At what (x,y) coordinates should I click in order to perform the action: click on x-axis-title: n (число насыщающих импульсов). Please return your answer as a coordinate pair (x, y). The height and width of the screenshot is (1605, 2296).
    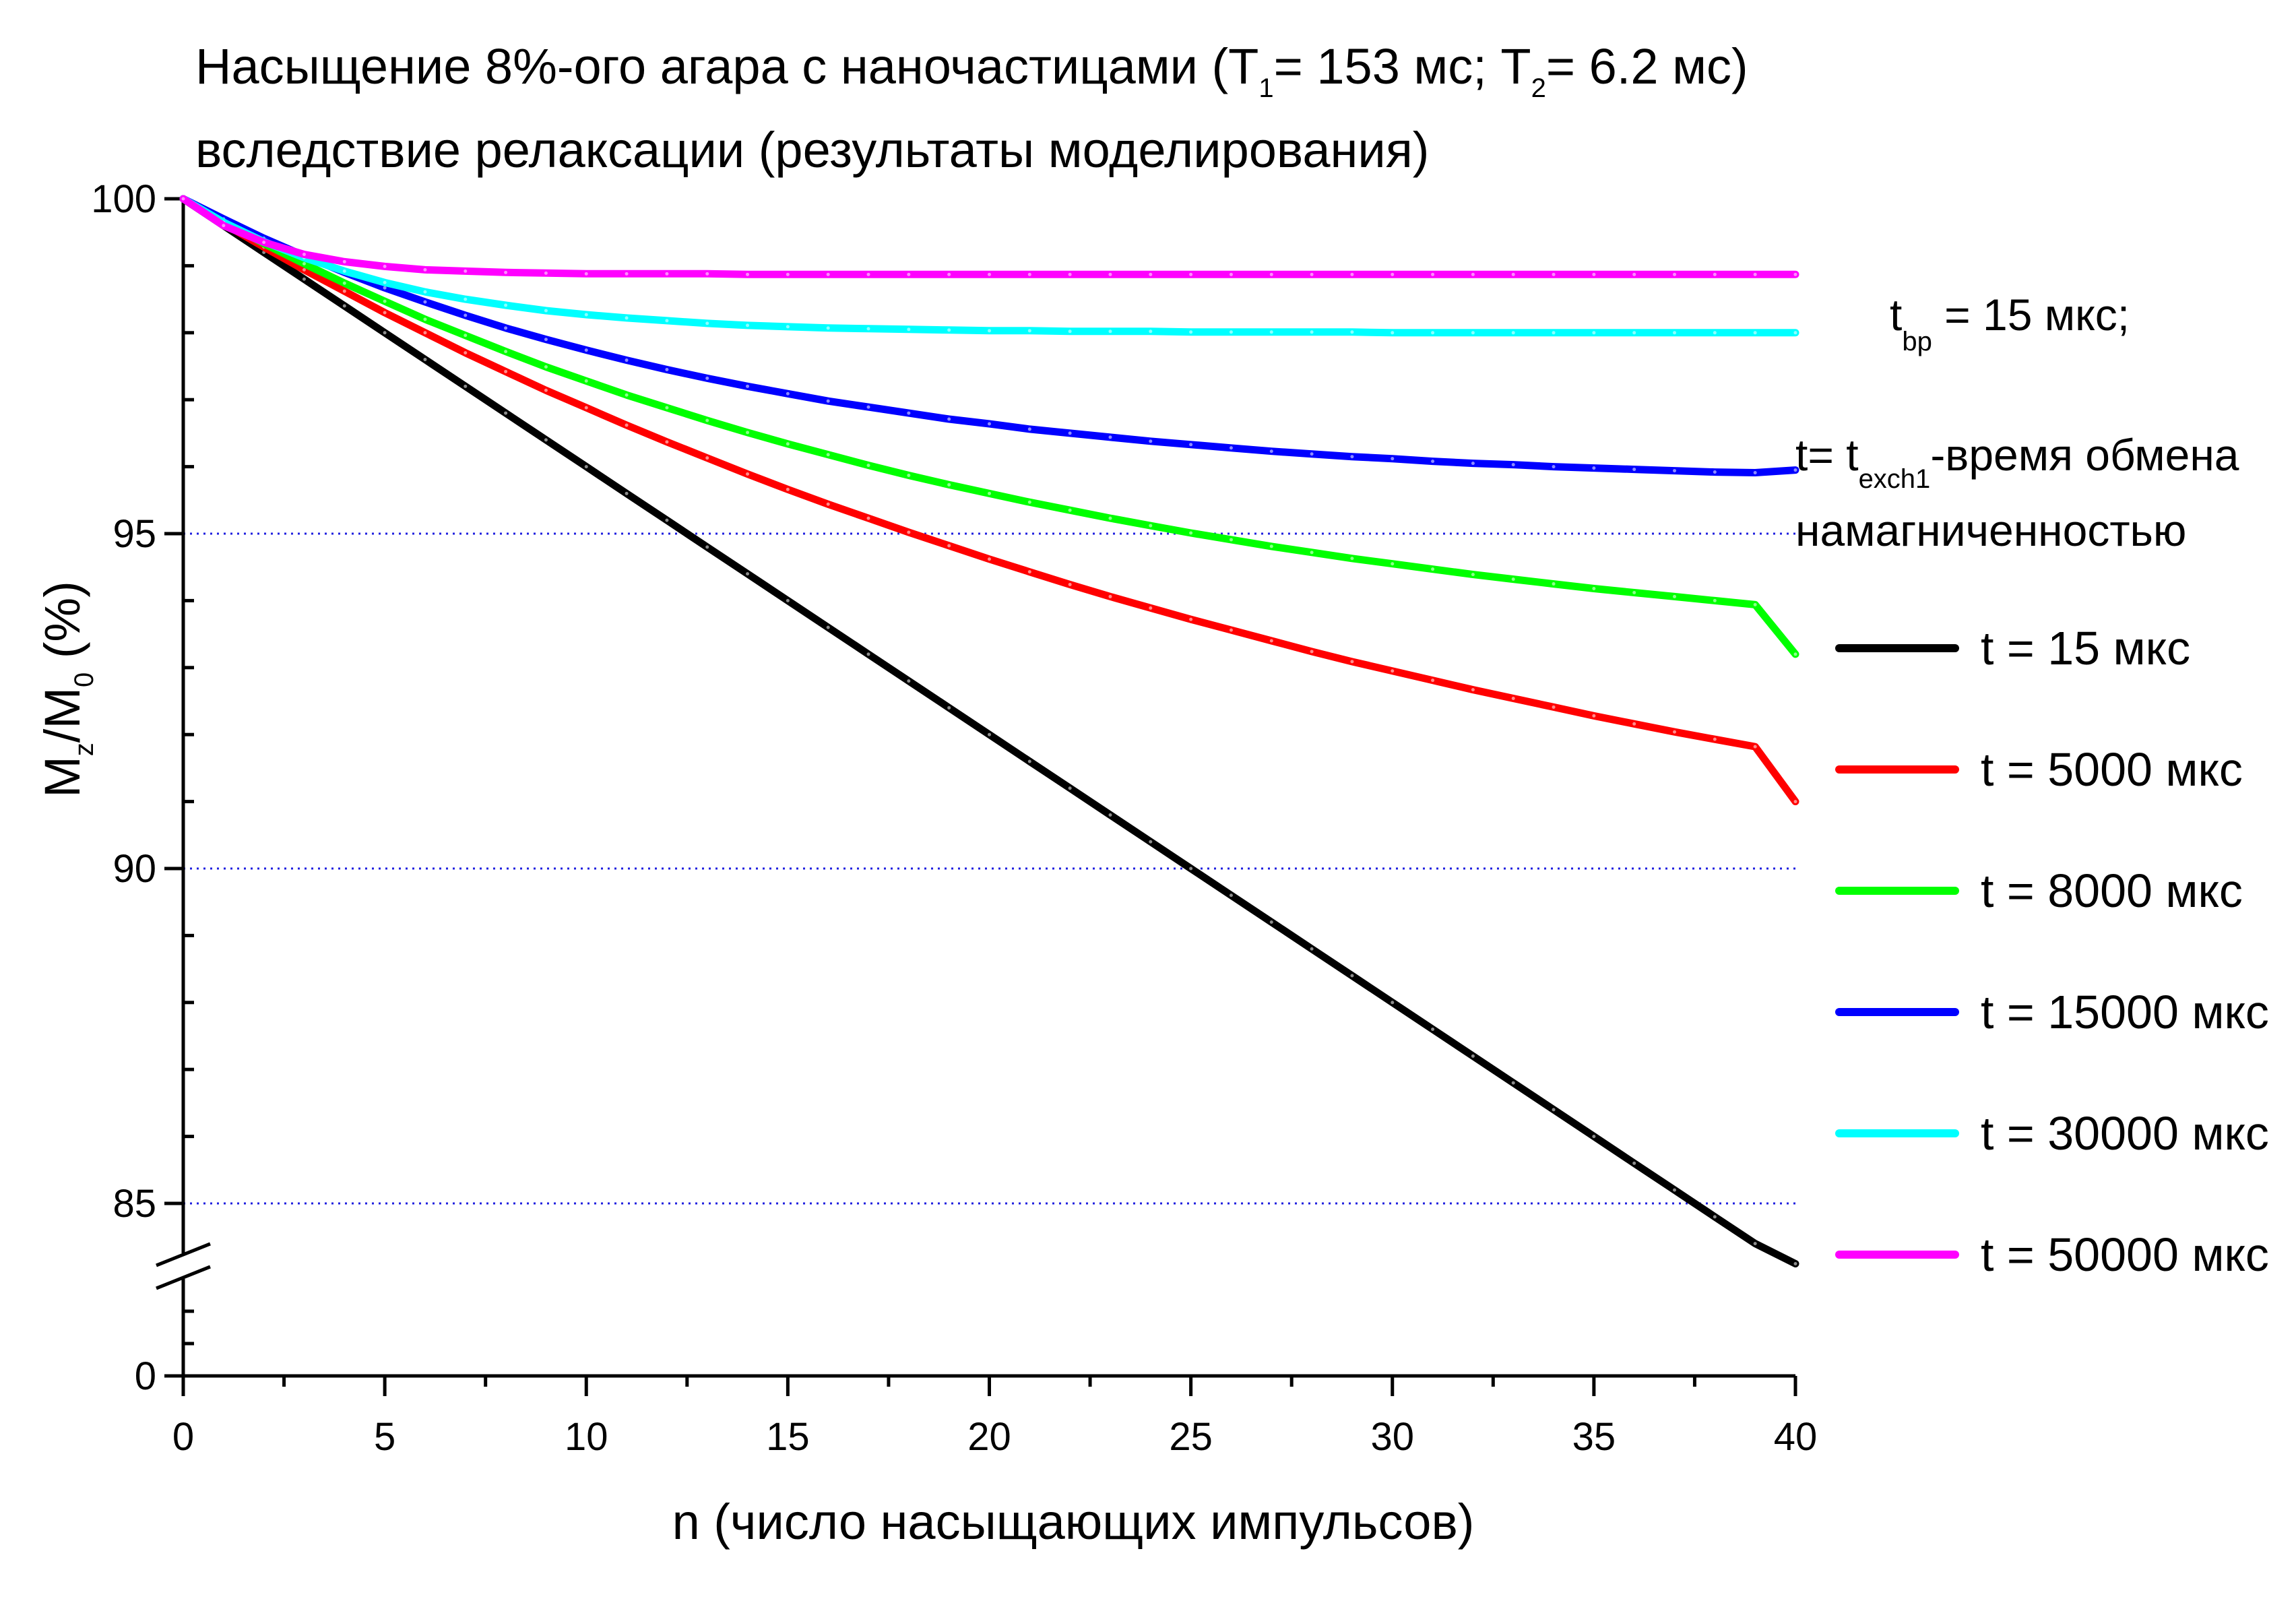
    Looking at the image, I should click on (1073, 1522).